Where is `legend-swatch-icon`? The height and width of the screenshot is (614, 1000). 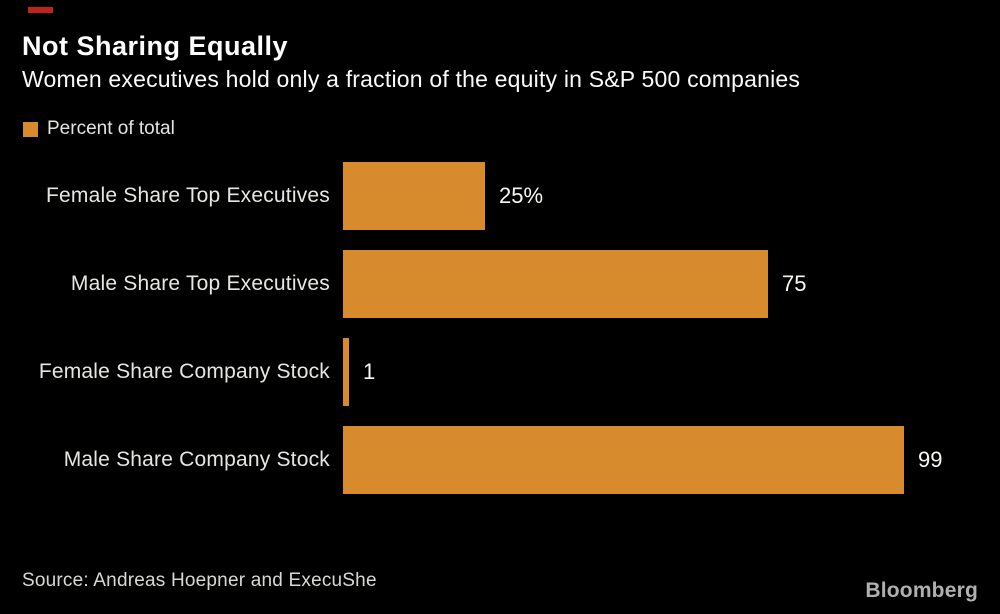
legend-swatch-icon is located at coordinates (30, 129).